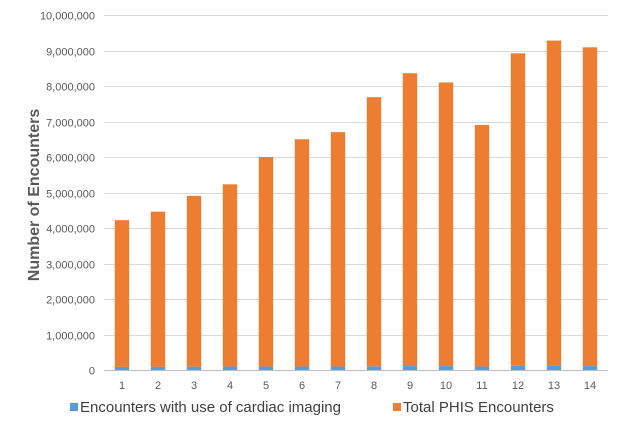 The height and width of the screenshot is (438, 623). I want to click on y-tick-label: 3,000,000, so click(70, 266).